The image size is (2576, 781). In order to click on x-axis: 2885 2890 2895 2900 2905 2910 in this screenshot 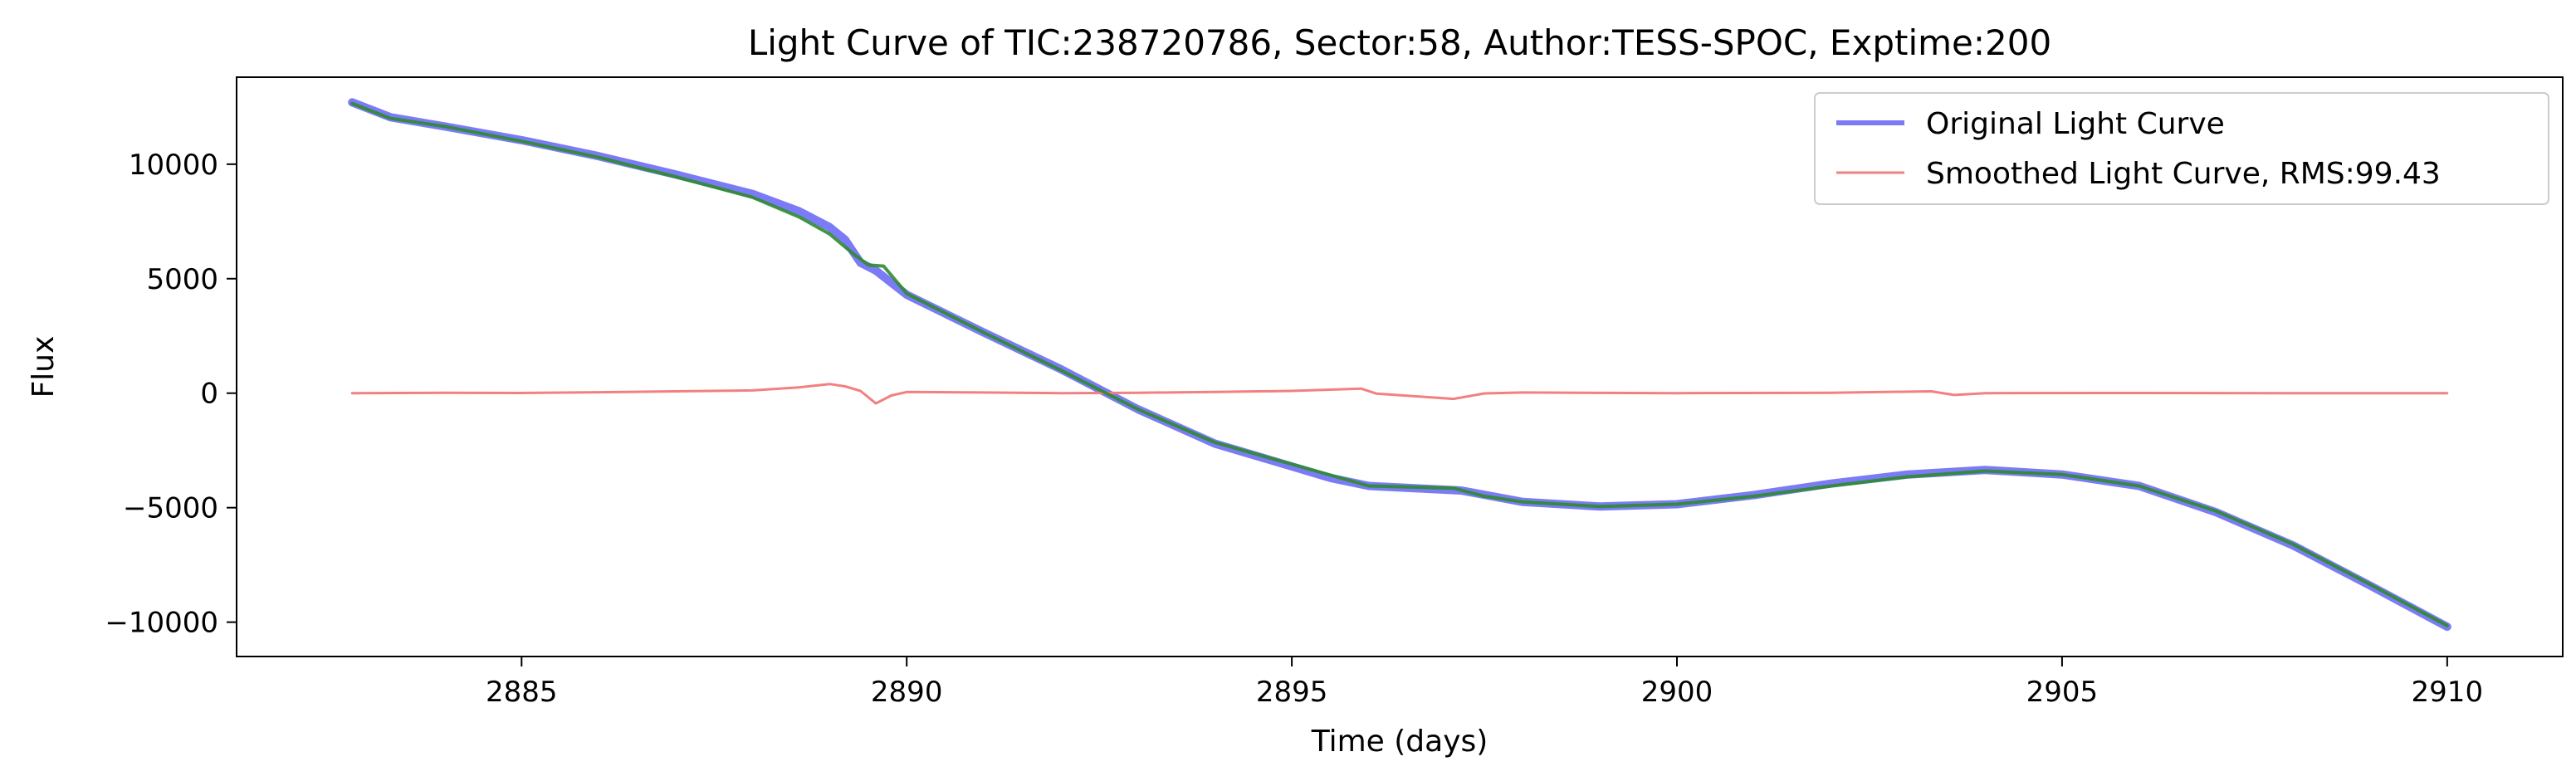, I will do `click(1484, 683)`.